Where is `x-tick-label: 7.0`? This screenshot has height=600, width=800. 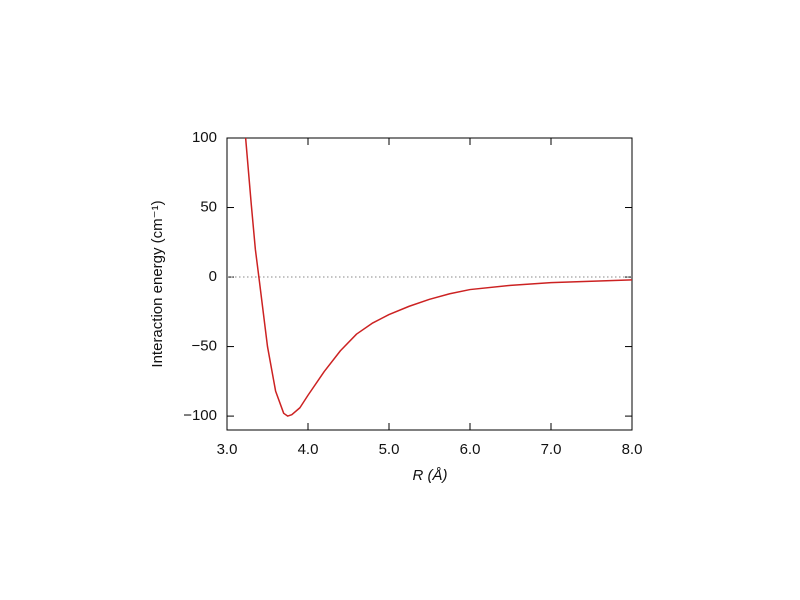
x-tick-label: 7.0 is located at coordinates (551, 449).